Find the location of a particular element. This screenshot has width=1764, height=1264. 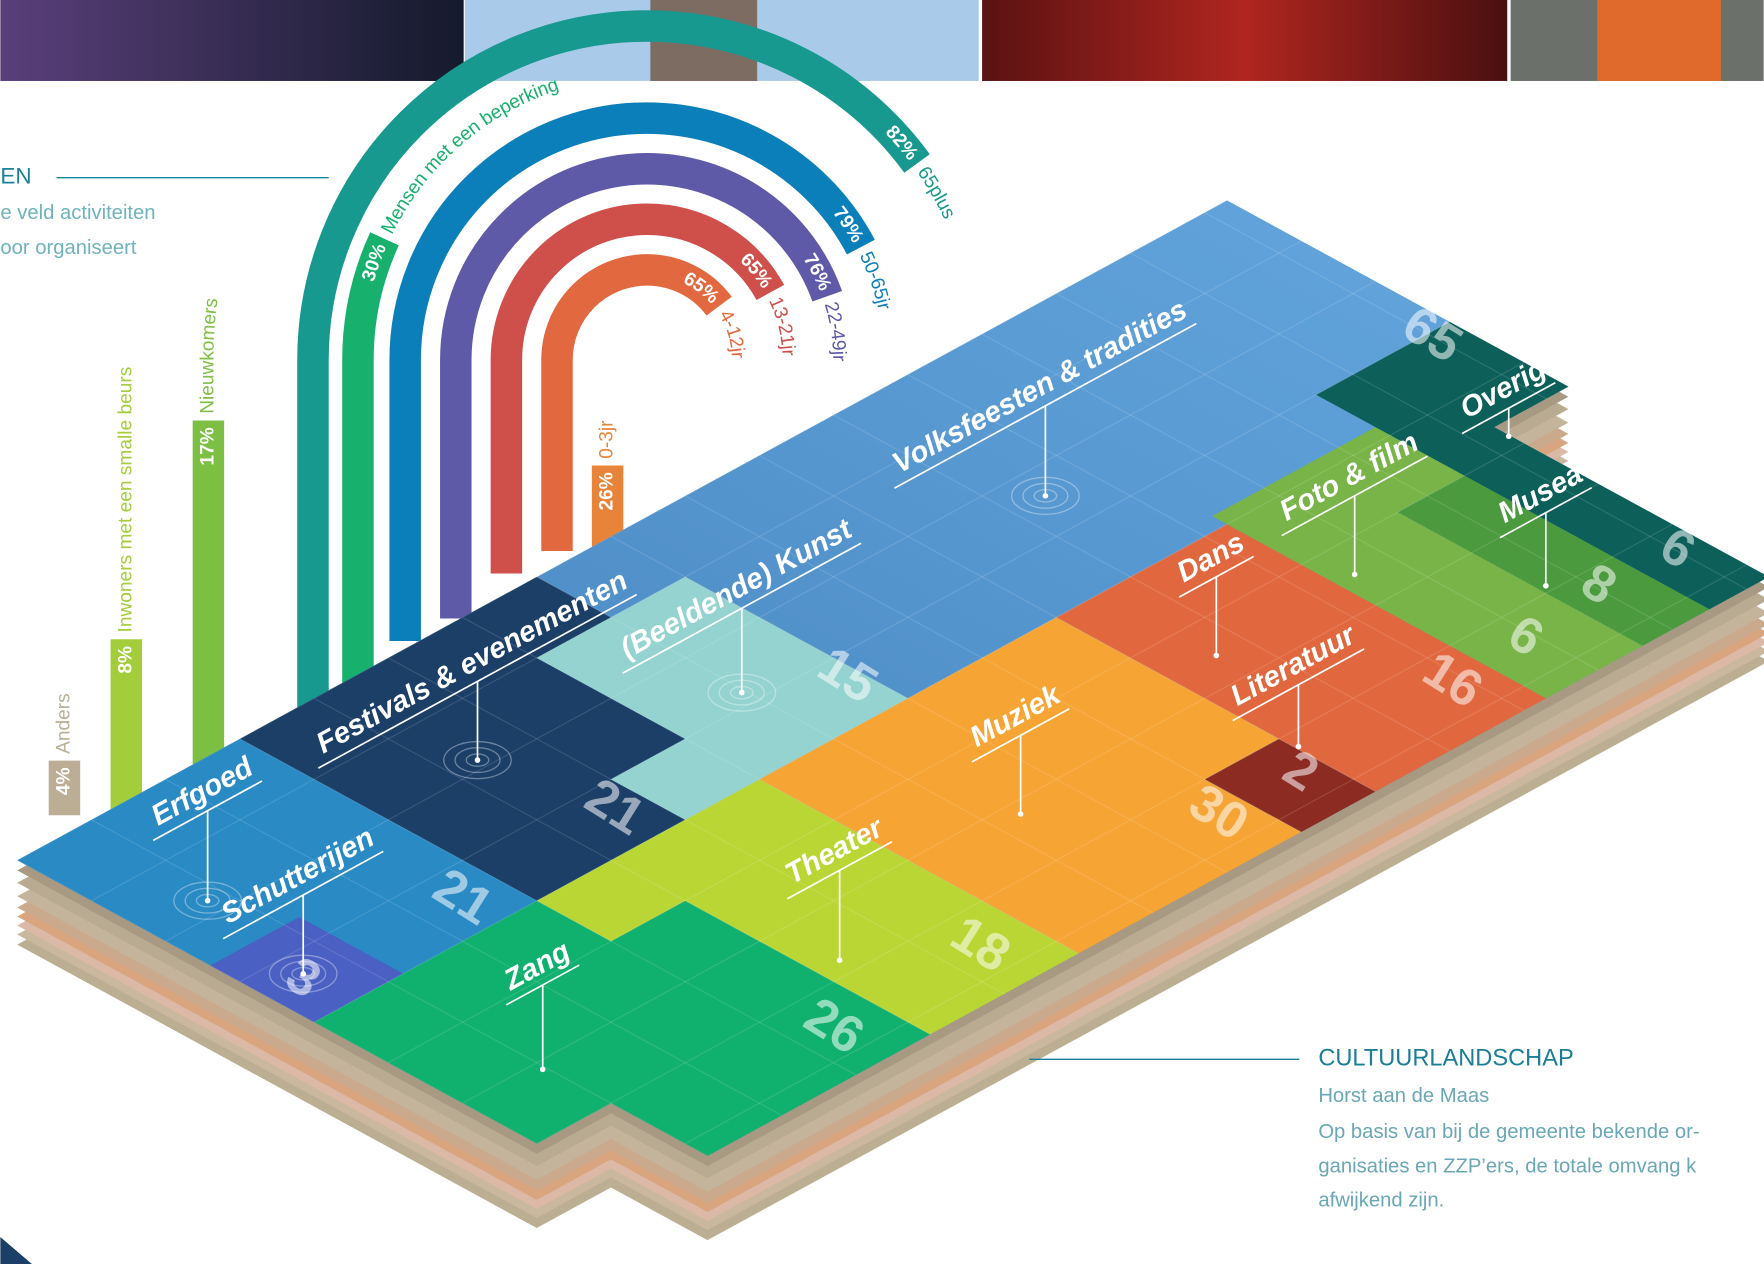

arc-pct: 26% is located at coordinates (607, 491).